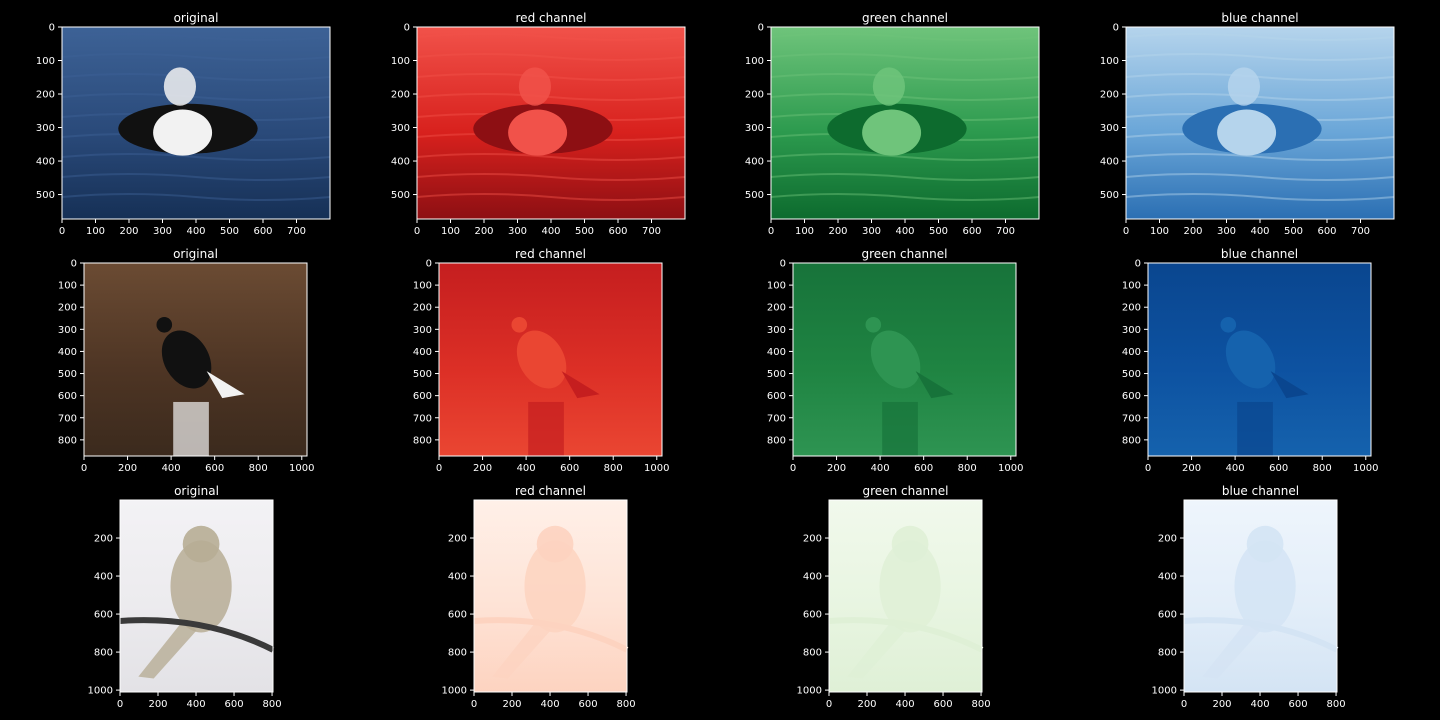  I want to click on hawk-tail, so click(1289, 385).